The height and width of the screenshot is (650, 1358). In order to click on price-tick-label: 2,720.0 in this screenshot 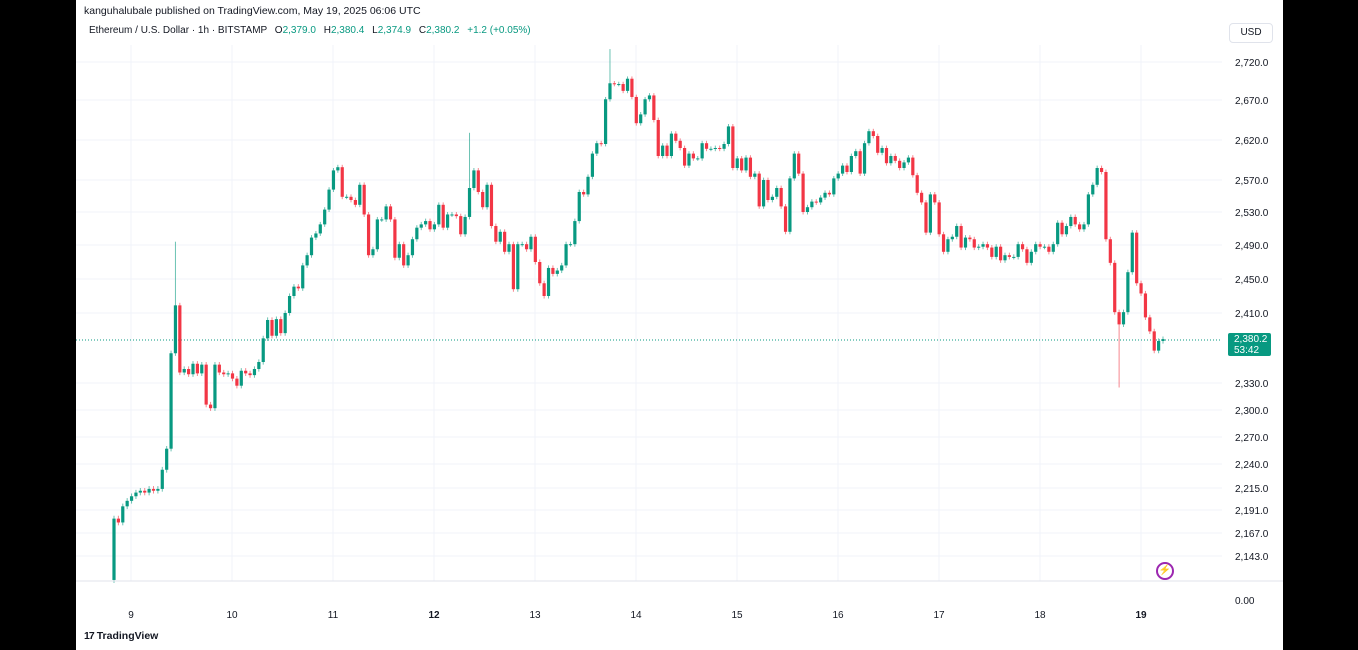, I will do `click(1252, 63)`.